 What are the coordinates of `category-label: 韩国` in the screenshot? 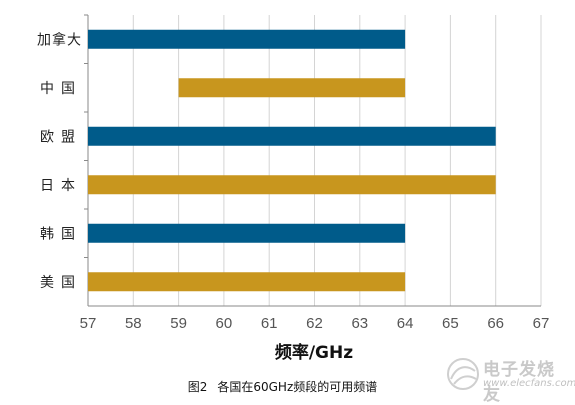 It's located at (61, 234).